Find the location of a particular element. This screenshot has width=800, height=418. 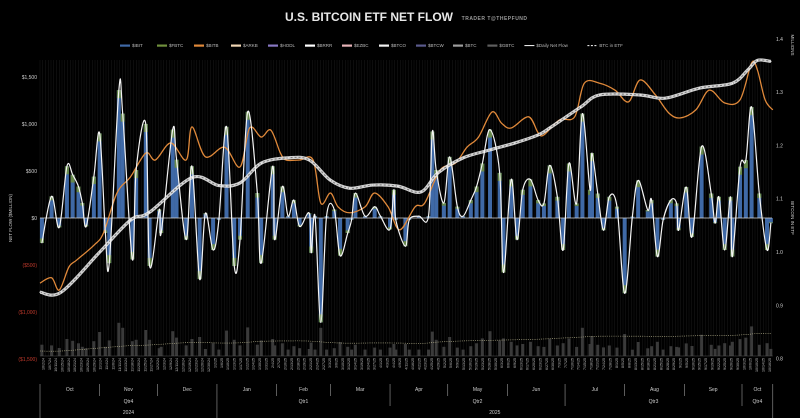

x-tick-label: 7/18/25 is located at coordinates (591, 364).